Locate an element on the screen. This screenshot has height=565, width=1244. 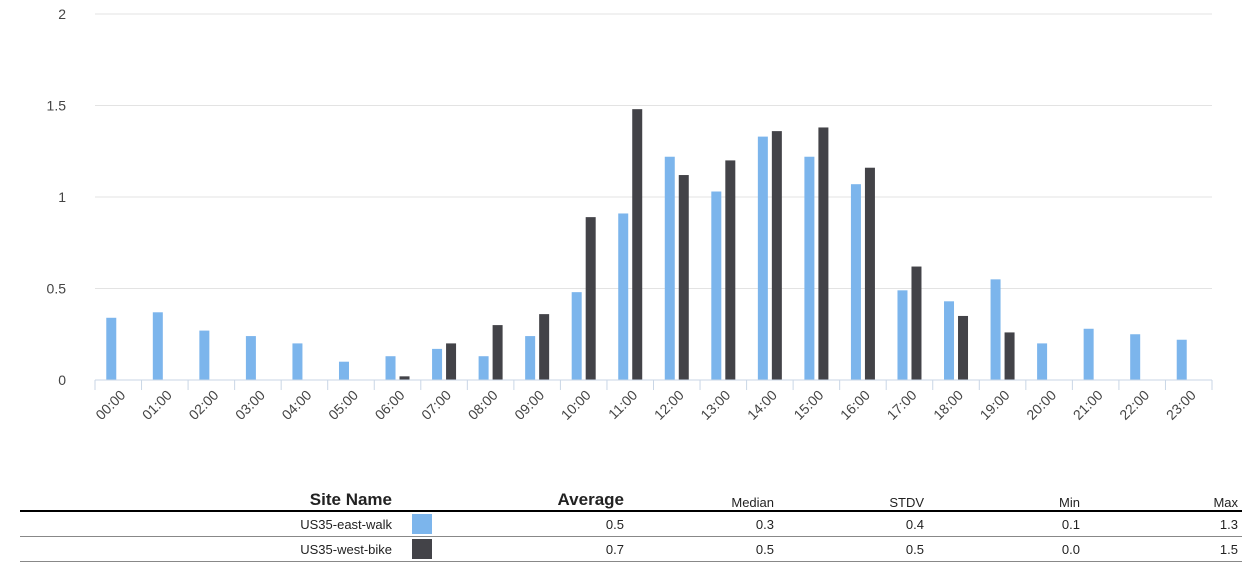
table-row: US35-west-bike 0.7 0.5 0.5 0.0 1.5 is located at coordinates (631, 549).